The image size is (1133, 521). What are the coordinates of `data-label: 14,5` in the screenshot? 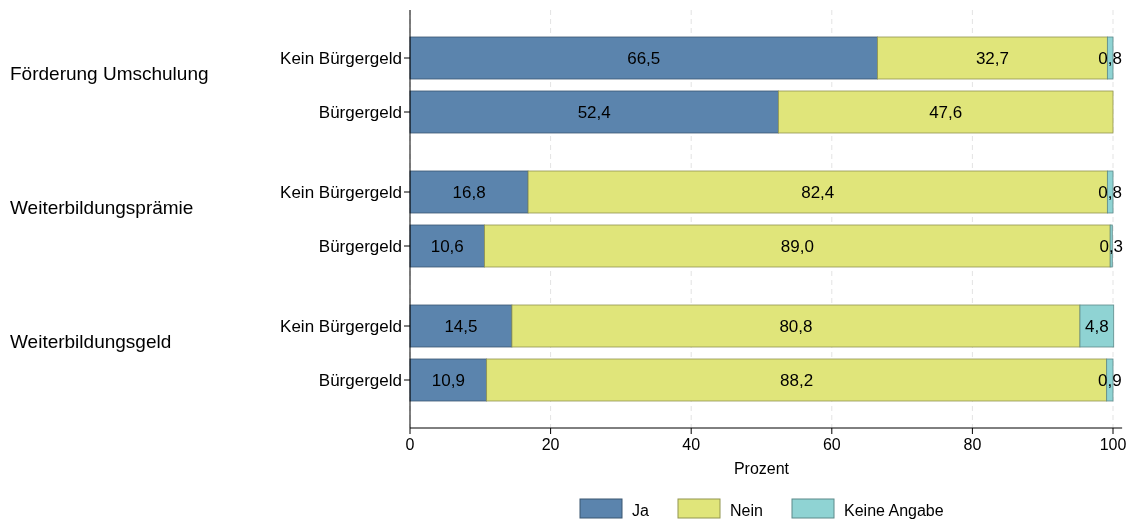 It's located at (461, 326).